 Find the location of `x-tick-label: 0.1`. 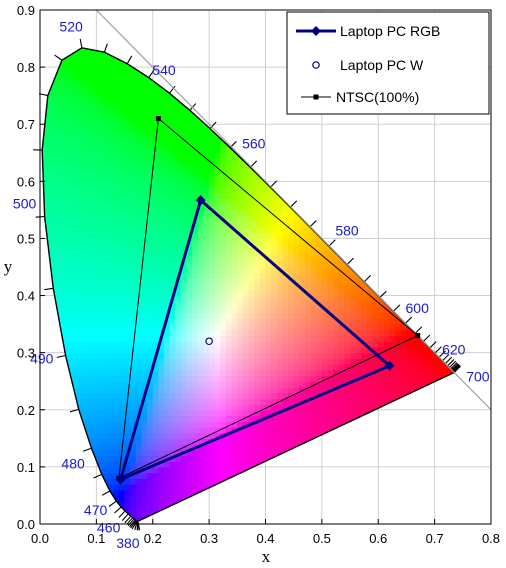

x-tick-label: 0.1 is located at coordinates (96, 538).